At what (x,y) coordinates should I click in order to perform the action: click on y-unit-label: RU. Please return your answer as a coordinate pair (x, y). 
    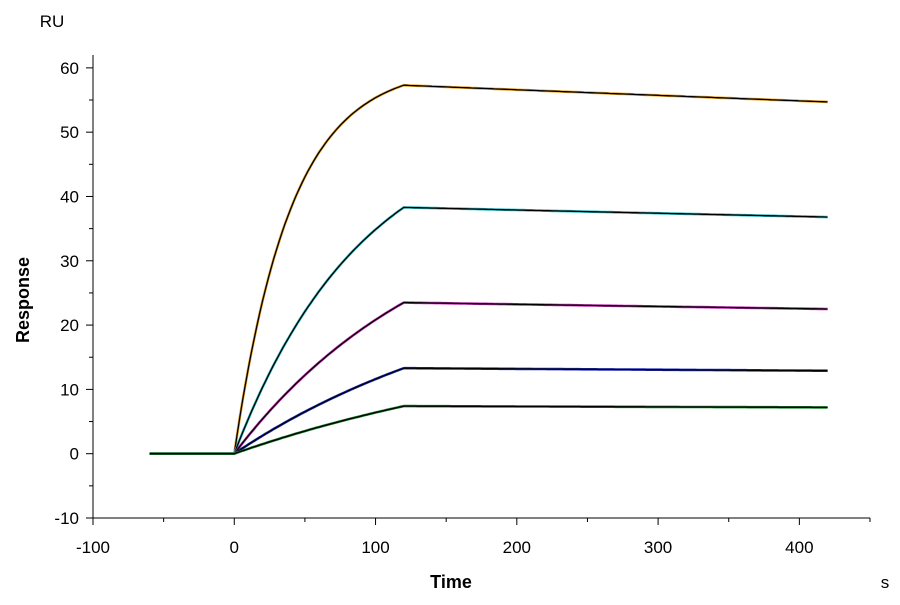
    Looking at the image, I should click on (52, 21).